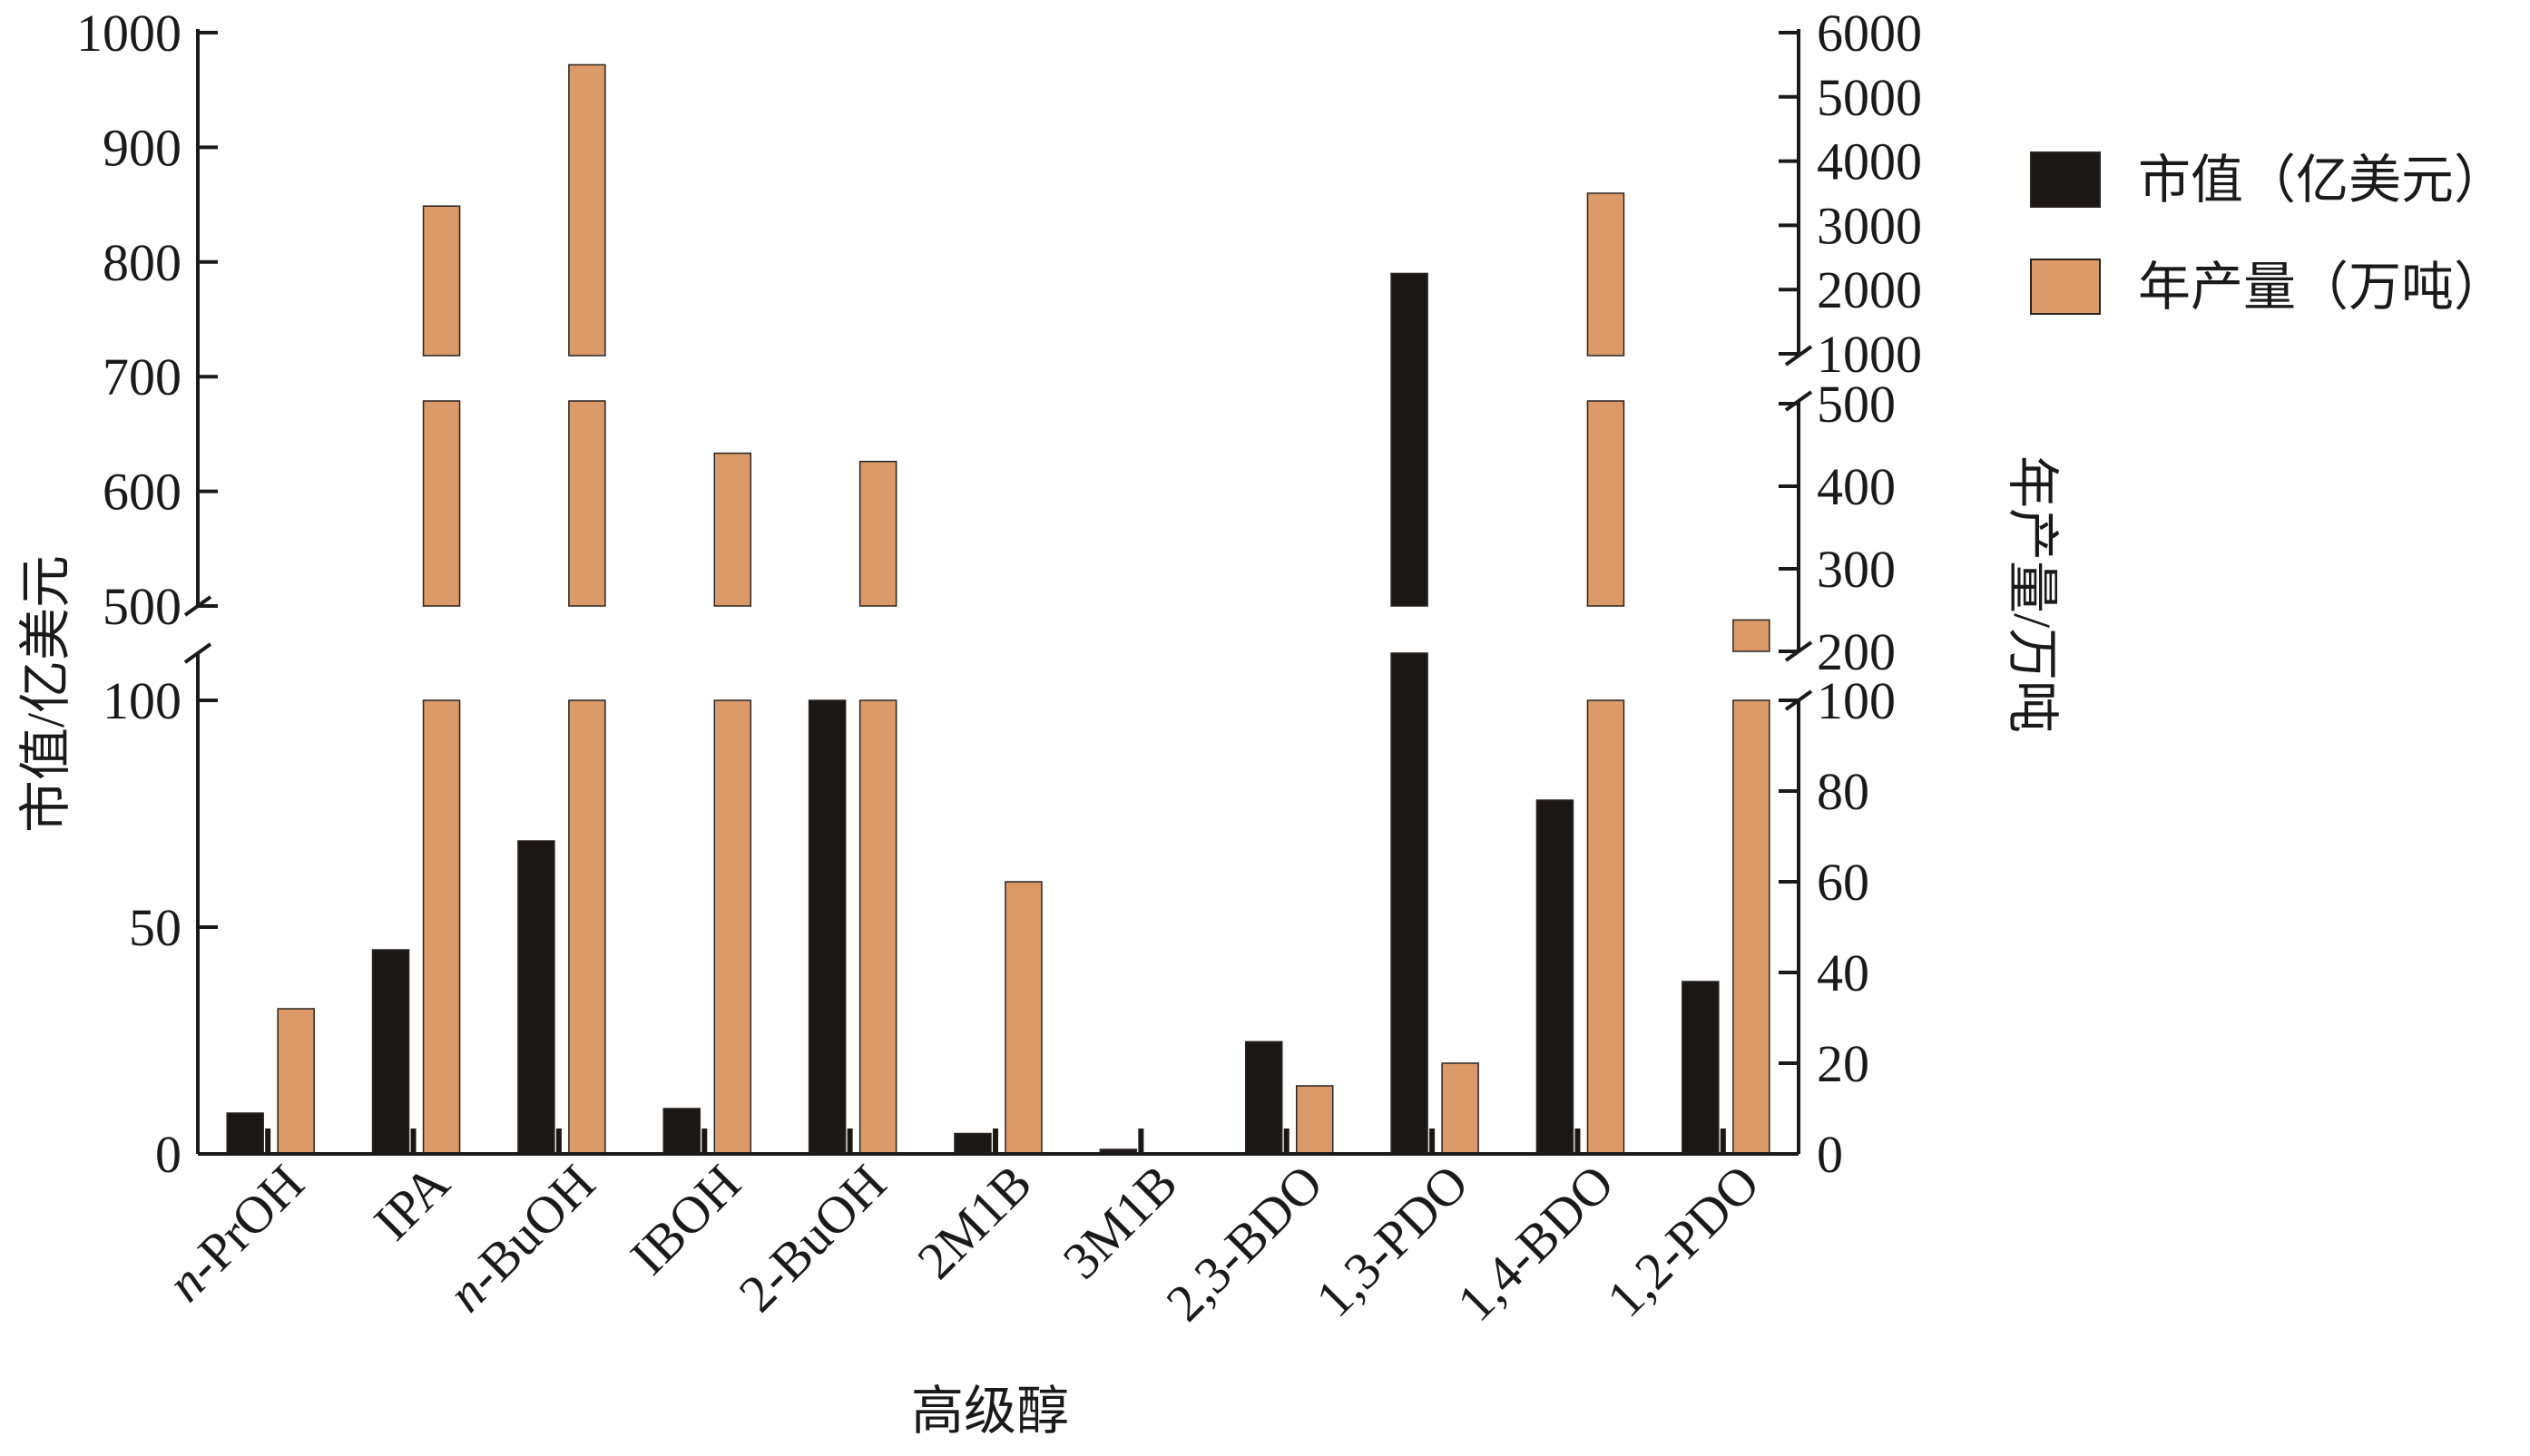  Describe the element at coordinates (1870, 161) in the screenshot. I see `right-tick-label-4000: 4000` at that location.